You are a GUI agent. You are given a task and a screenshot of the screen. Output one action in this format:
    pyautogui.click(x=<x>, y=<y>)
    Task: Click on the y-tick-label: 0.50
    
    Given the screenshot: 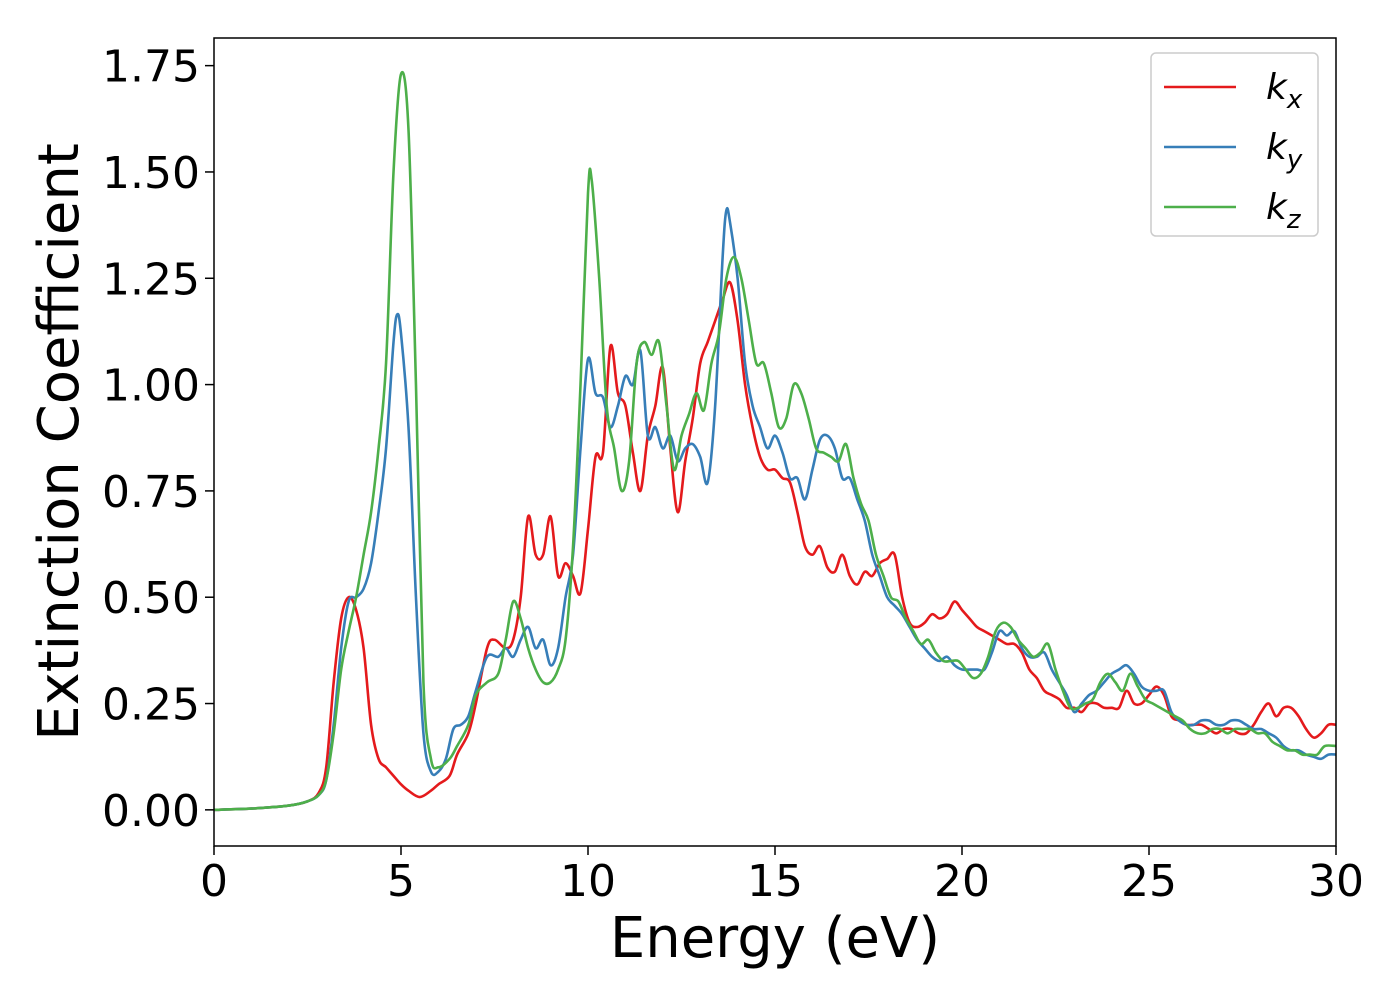 What is the action you would take?
    pyautogui.click(x=151, y=598)
    